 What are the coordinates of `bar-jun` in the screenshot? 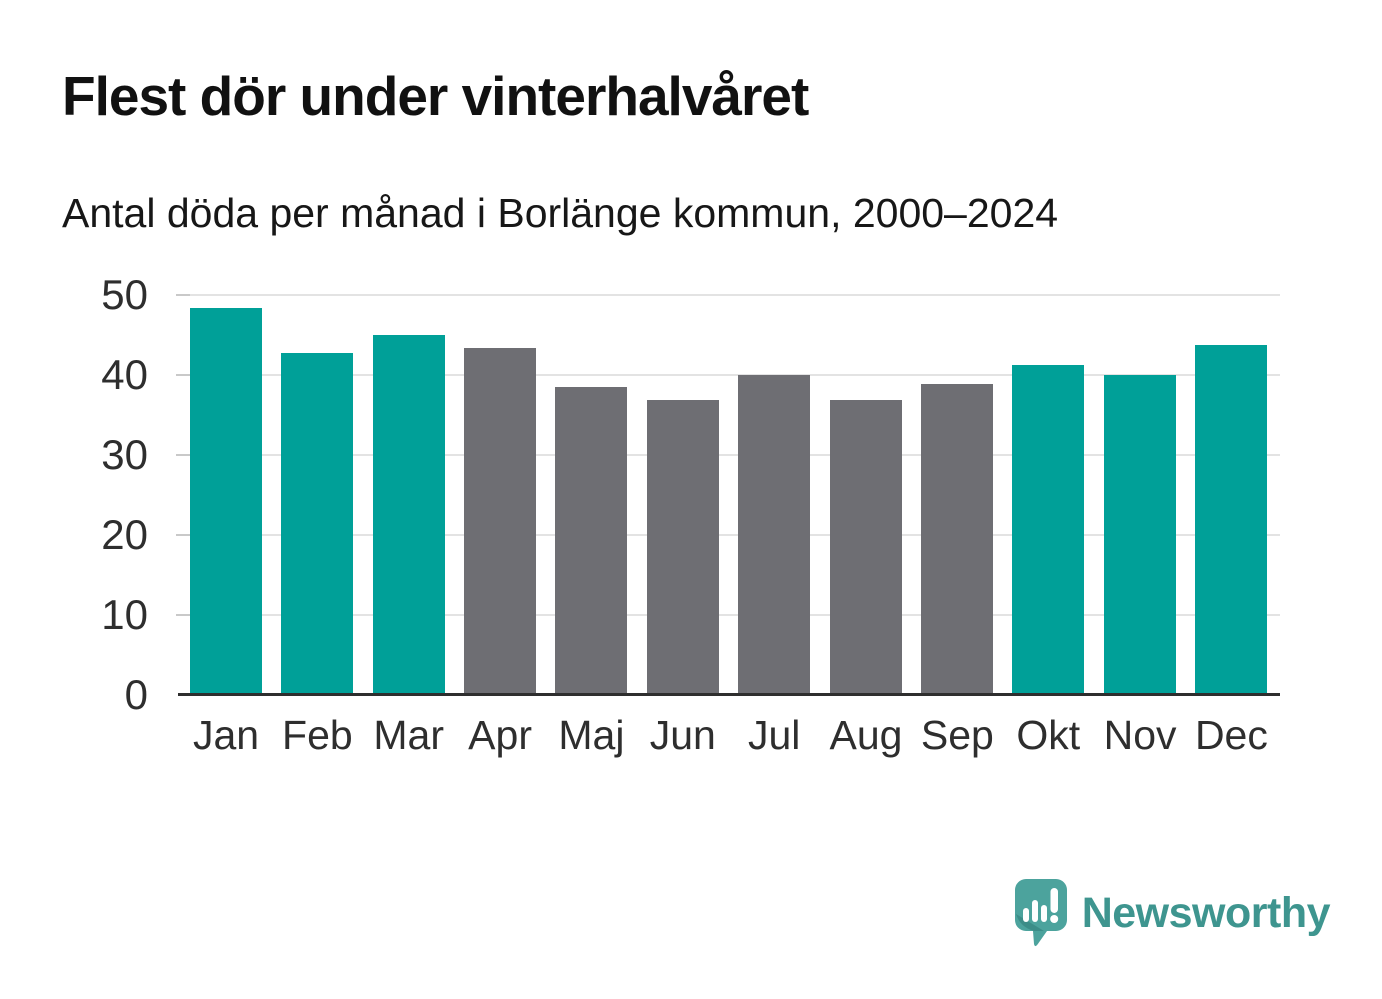 It's located at (682, 547).